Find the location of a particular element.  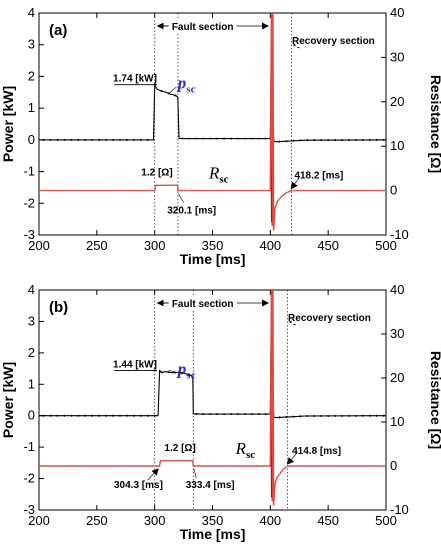

x-axis-label: Time [ms] is located at coordinates (213, 534).